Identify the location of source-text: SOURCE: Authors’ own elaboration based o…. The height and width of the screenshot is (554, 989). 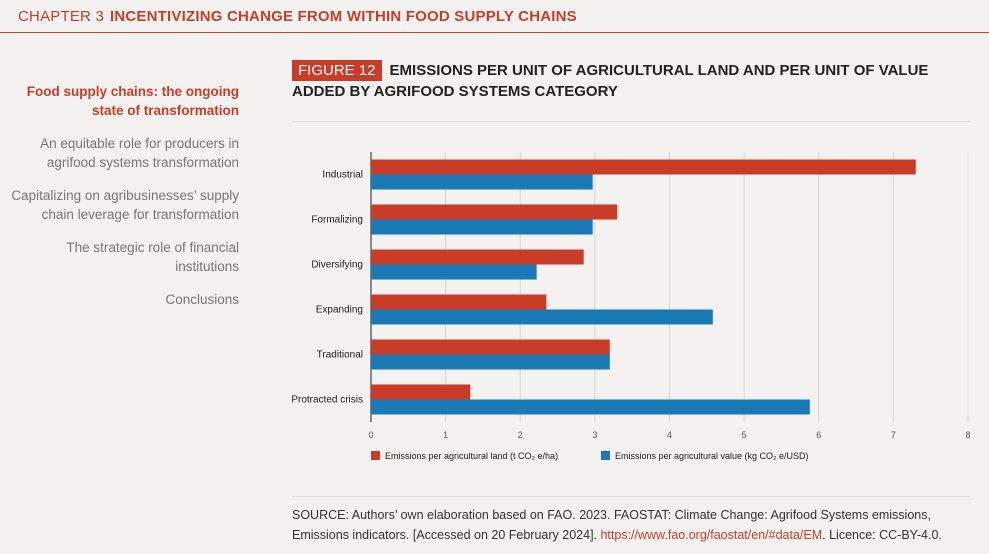
(611, 525).